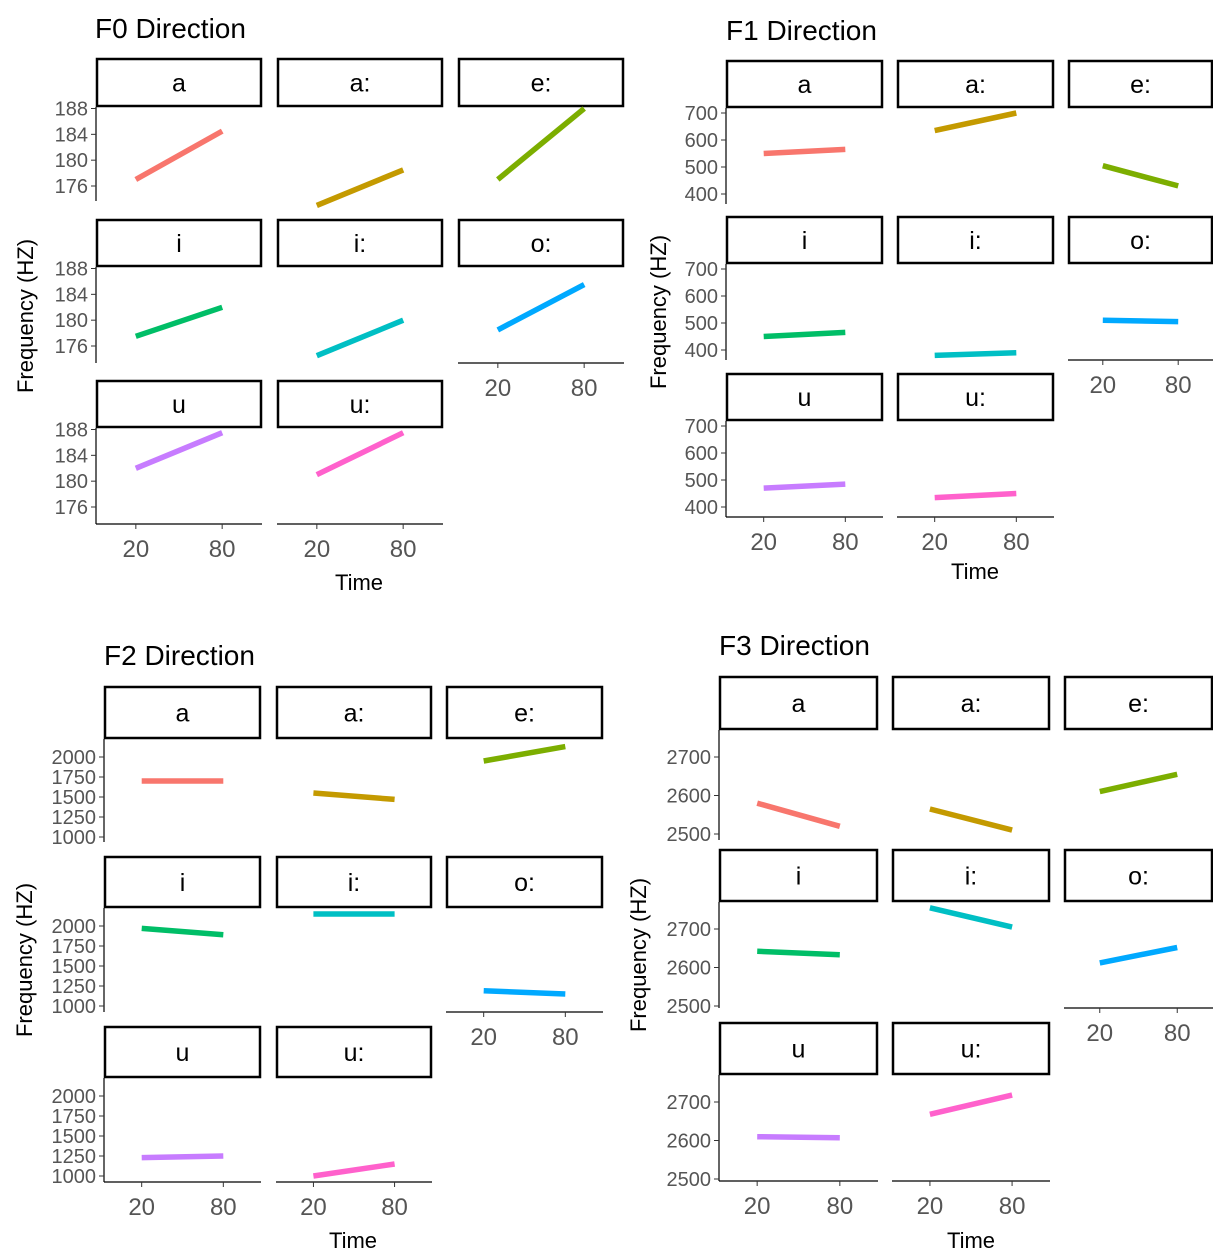  Describe the element at coordinates (354, 883) in the screenshot. I see `strip-label: i:` at that location.